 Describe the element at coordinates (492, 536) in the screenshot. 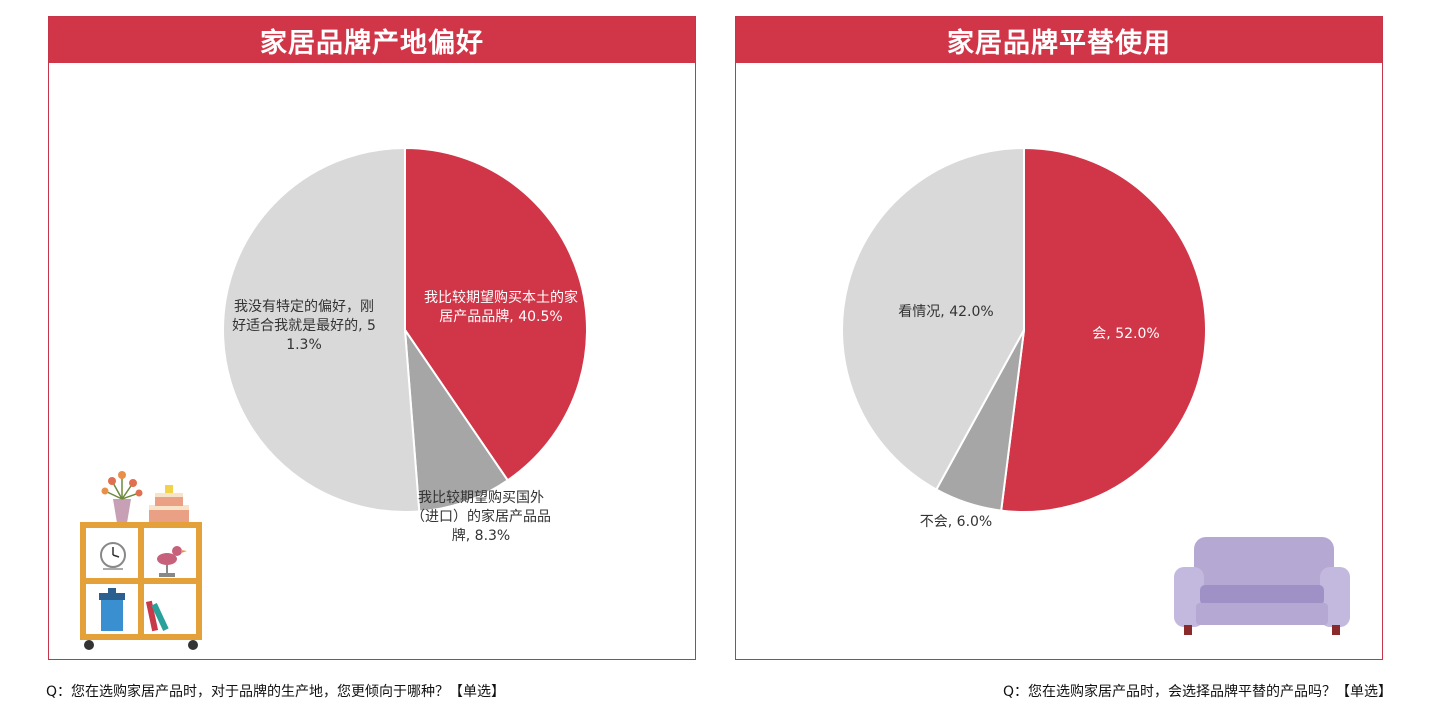

I see `slice-label-value: 8.3%` at that location.